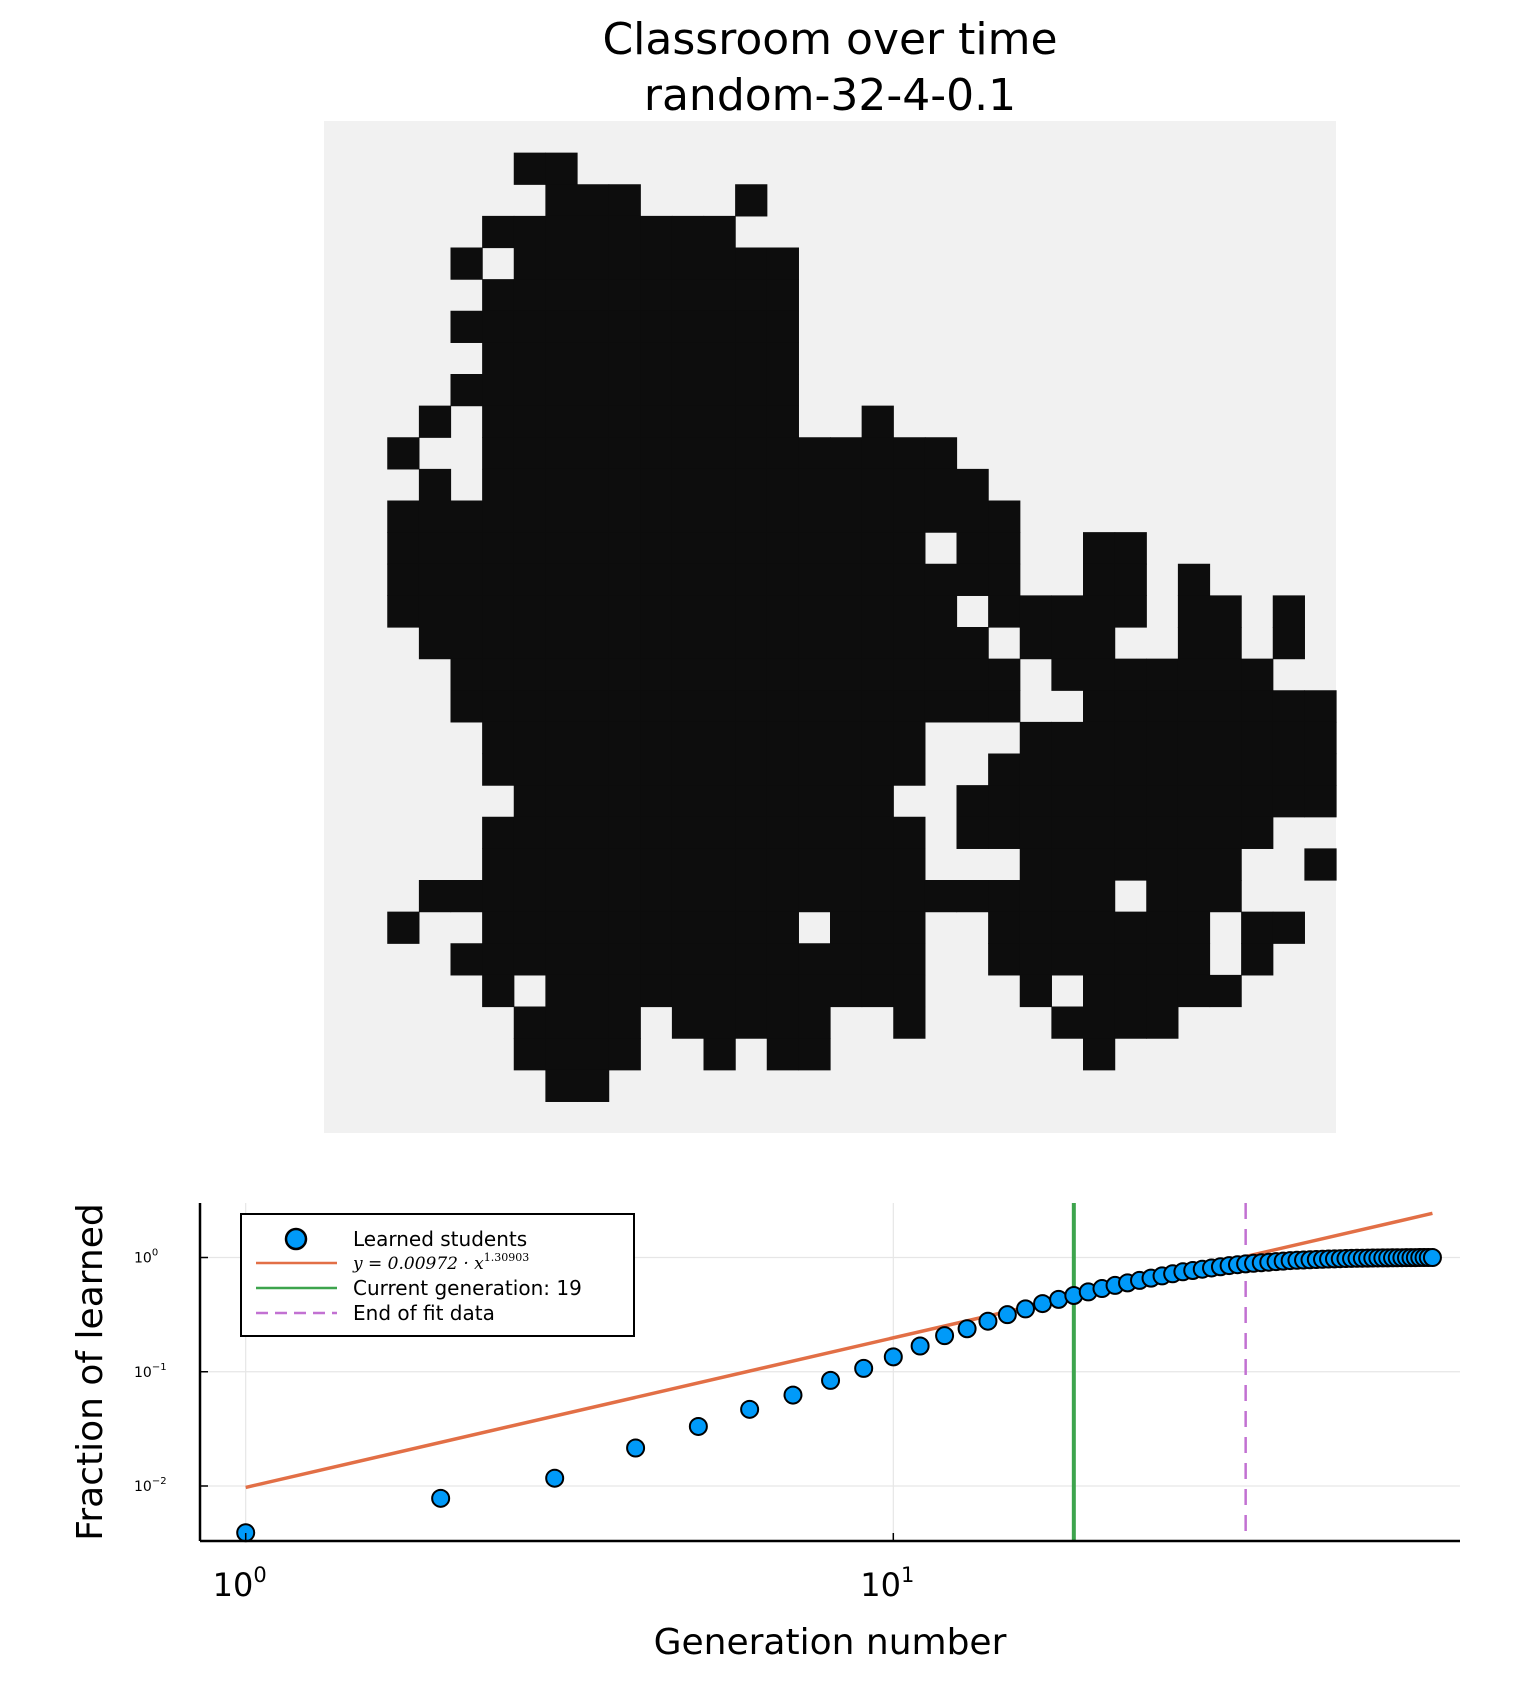 The image size is (1536, 1706). What do you see at coordinates (259, 1575) in the screenshot?
I see `x-tick-exponent: 0` at bounding box center [259, 1575].